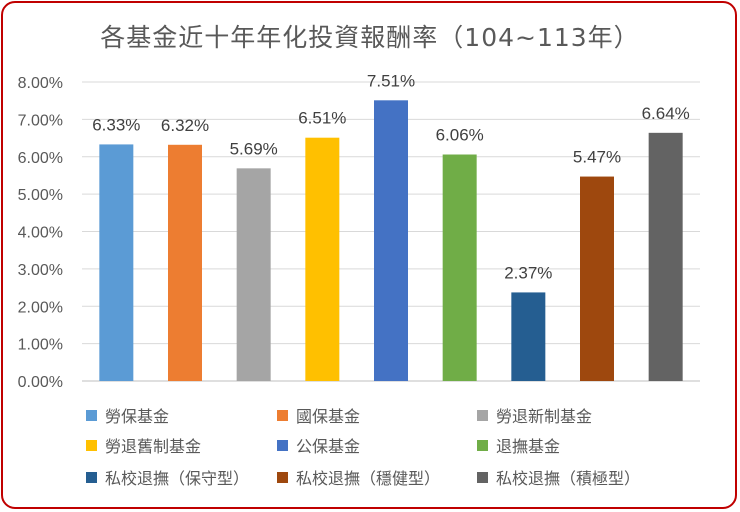 The width and height of the screenshot is (740, 512). Describe the element at coordinates (40, 233) in the screenshot. I see `y-tick-label: 4.00%` at that location.